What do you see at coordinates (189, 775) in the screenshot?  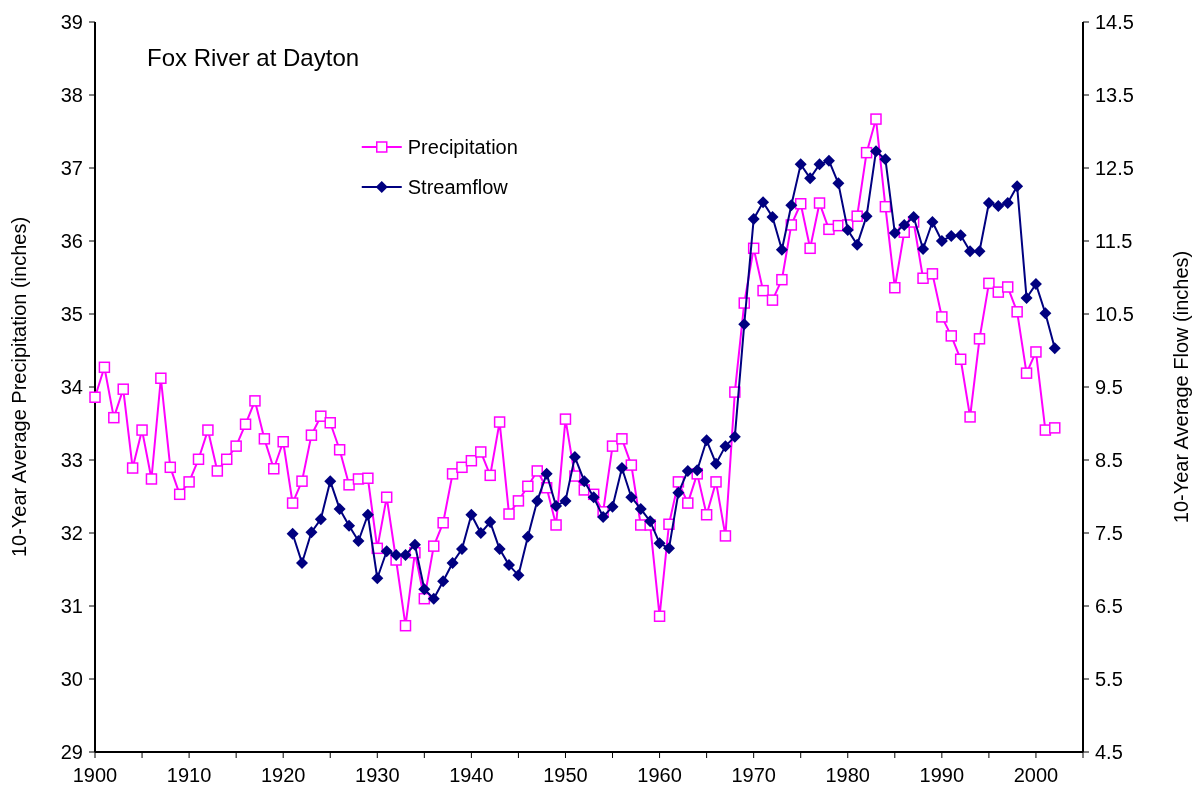 I see `x-tick-label: 1910` at bounding box center [189, 775].